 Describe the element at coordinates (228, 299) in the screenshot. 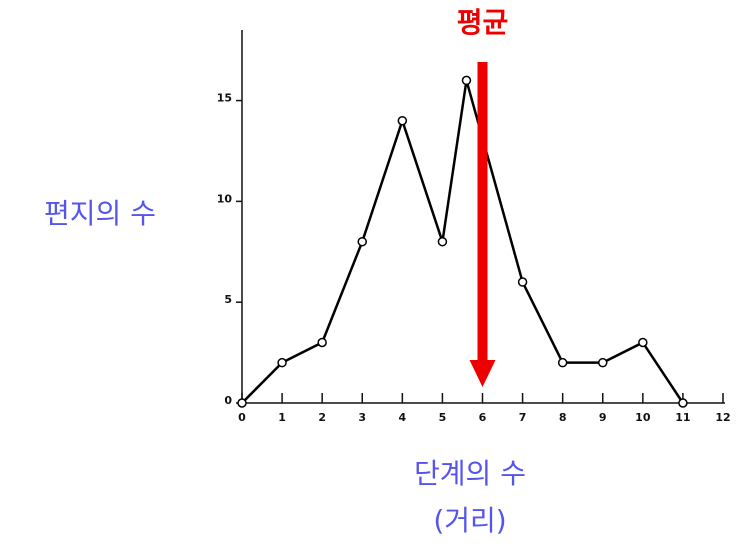

I see `y-tick-label: 5` at that location.